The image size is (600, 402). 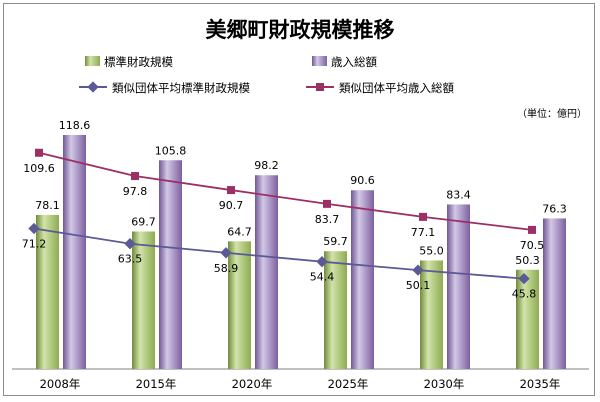 I want to click on x-tick-label-4: 2030年, so click(x=444, y=384).